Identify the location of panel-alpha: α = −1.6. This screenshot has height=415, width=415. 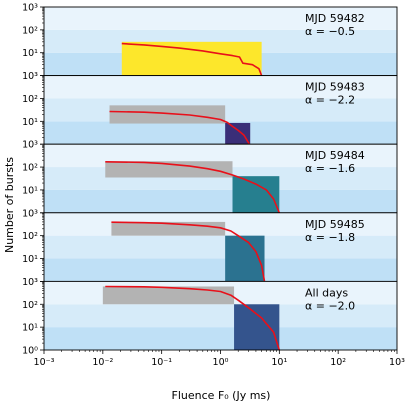
(330, 168).